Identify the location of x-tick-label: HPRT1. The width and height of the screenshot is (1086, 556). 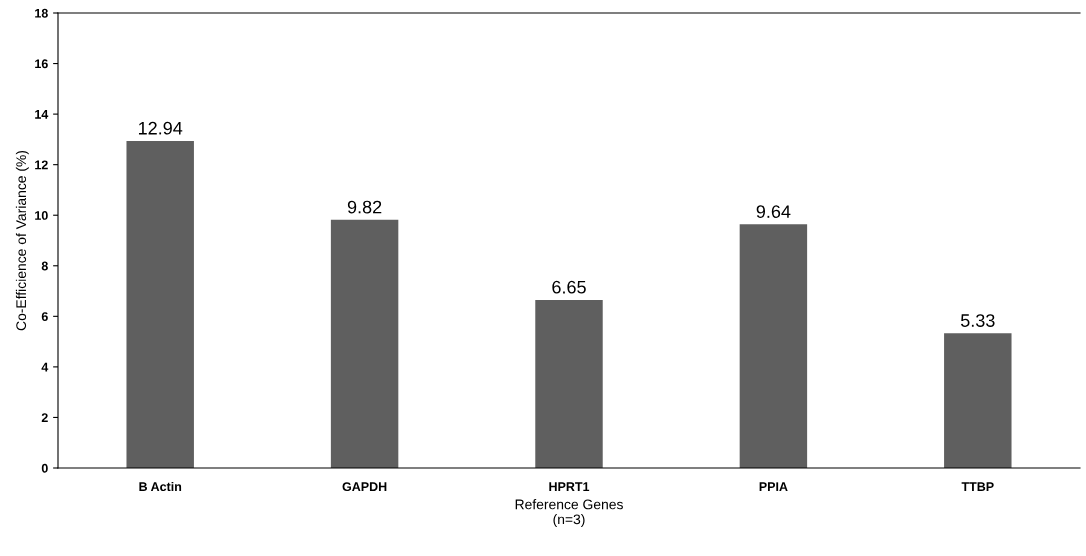
(569, 486).